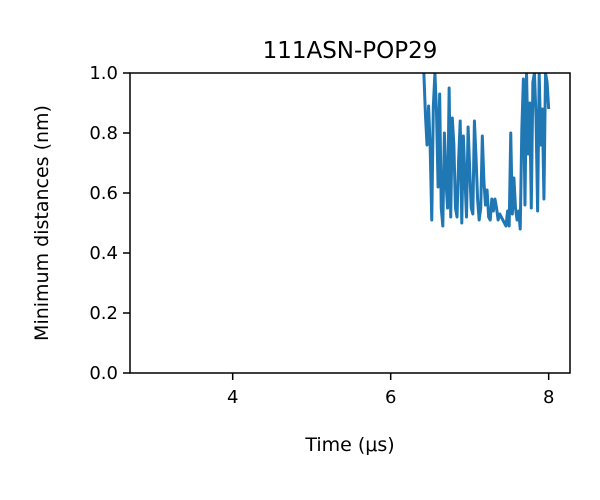  Describe the element at coordinates (350, 51) in the screenshot. I see `chart-title: 111ASN-POP29` at that location.